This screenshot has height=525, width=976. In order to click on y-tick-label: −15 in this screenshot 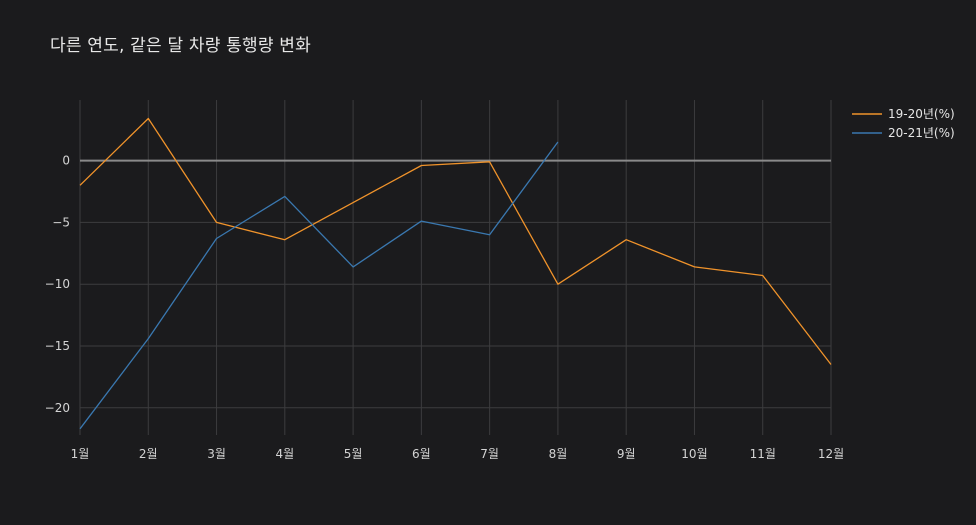, I will do `click(57, 346)`.